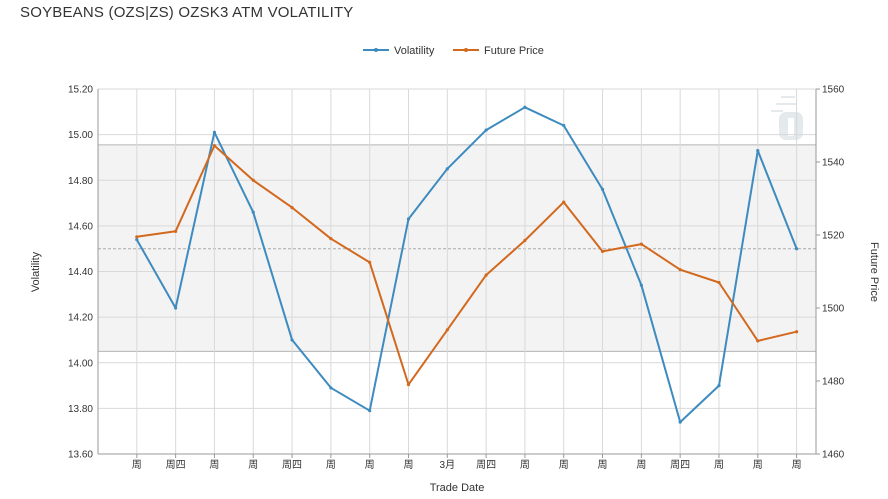 This screenshot has height=499, width=888. Describe the element at coordinates (80, 409) in the screenshot. I see `y-tick-label: 13.80` at that location.